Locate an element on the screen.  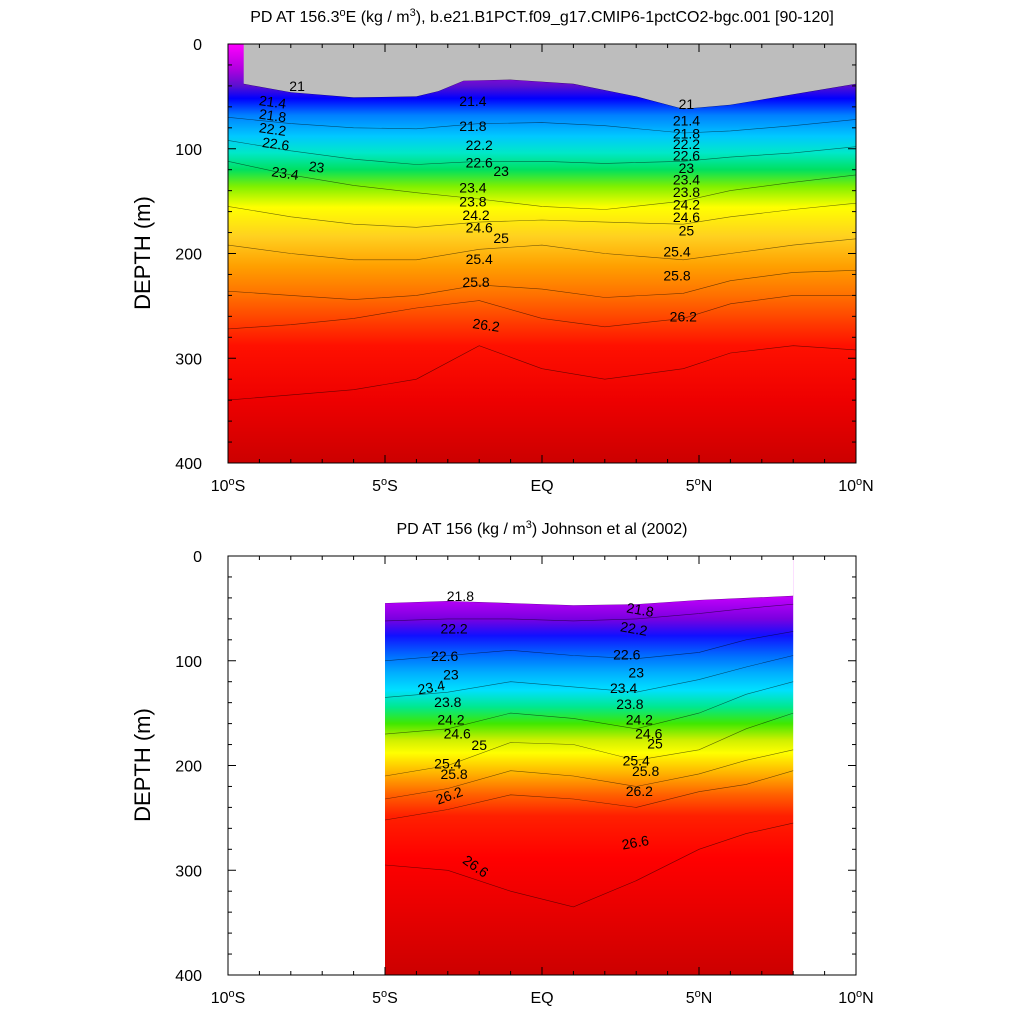
top-y-axis-label: DEPTH (m) is located at coordinates (142, 253).